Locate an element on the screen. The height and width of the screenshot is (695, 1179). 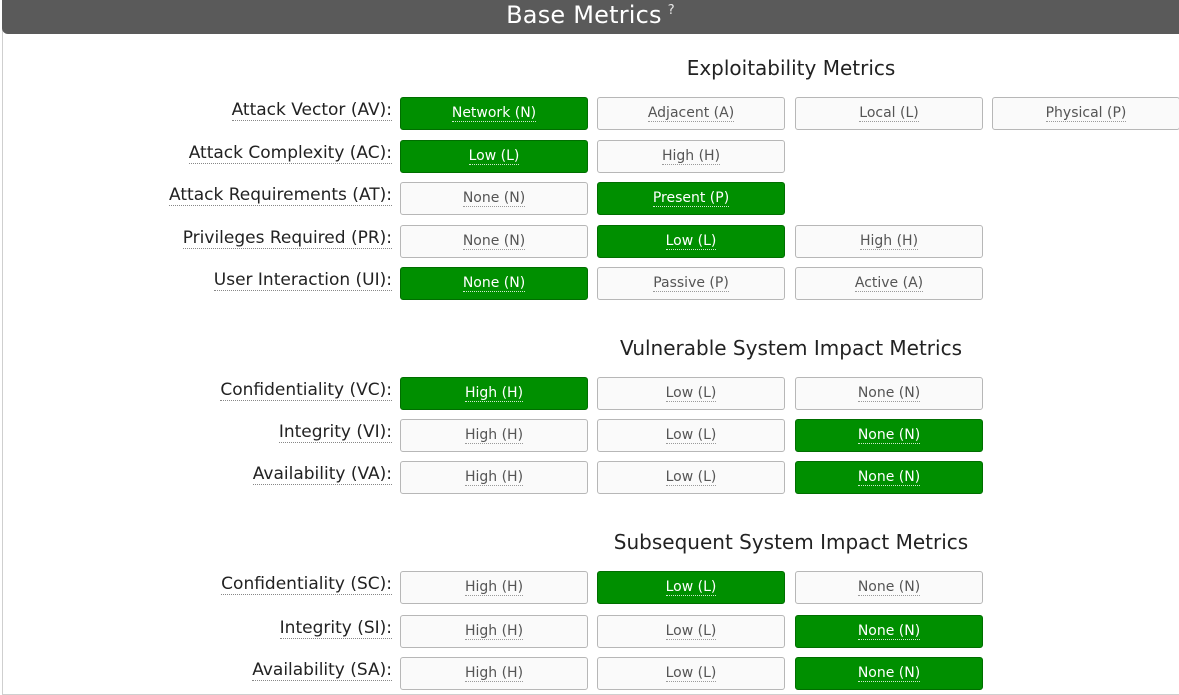
metric-label-attack-vector: Attack Vector (AV): is located at coordinates (311, 110).